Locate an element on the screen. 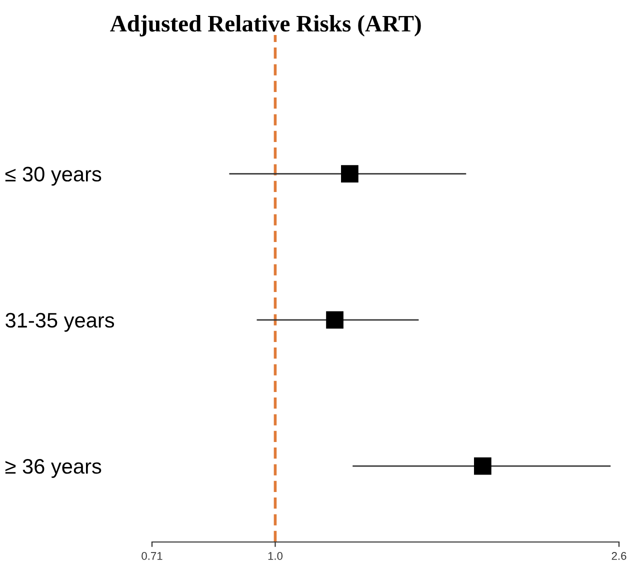 The image size is (633, 572). y-tick-label: 31-35 years is located at coordinates (60, 322).